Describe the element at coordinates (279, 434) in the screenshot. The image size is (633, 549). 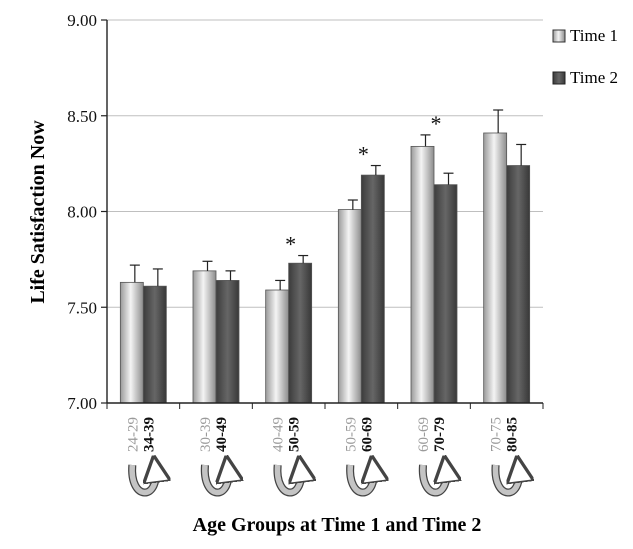
I see `x-label-time1: 40-49` at that location.